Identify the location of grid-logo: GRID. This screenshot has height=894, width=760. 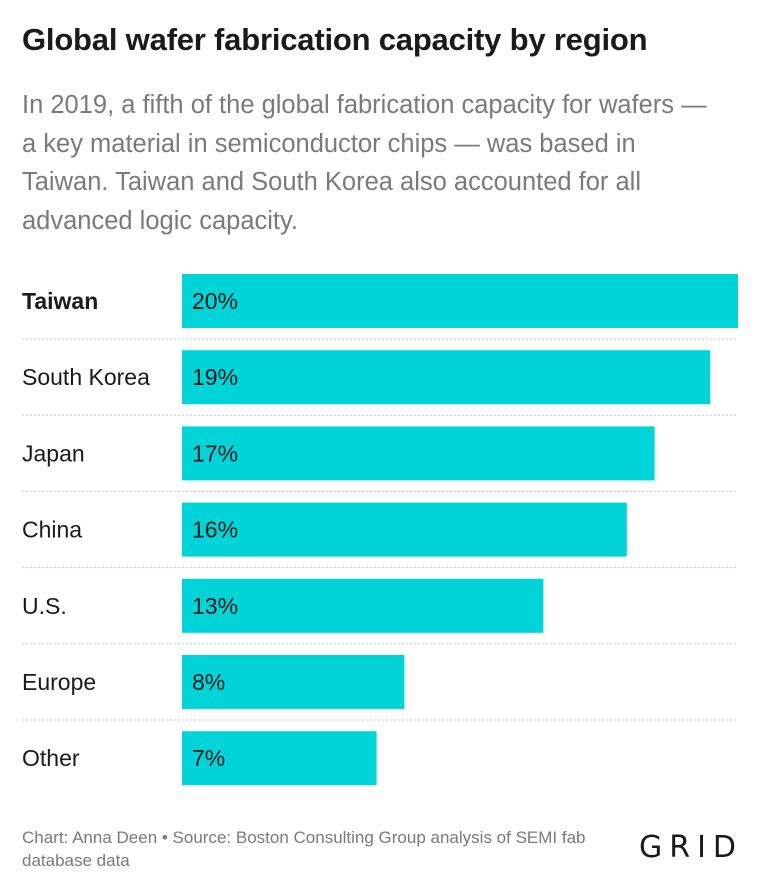
(691, 847).